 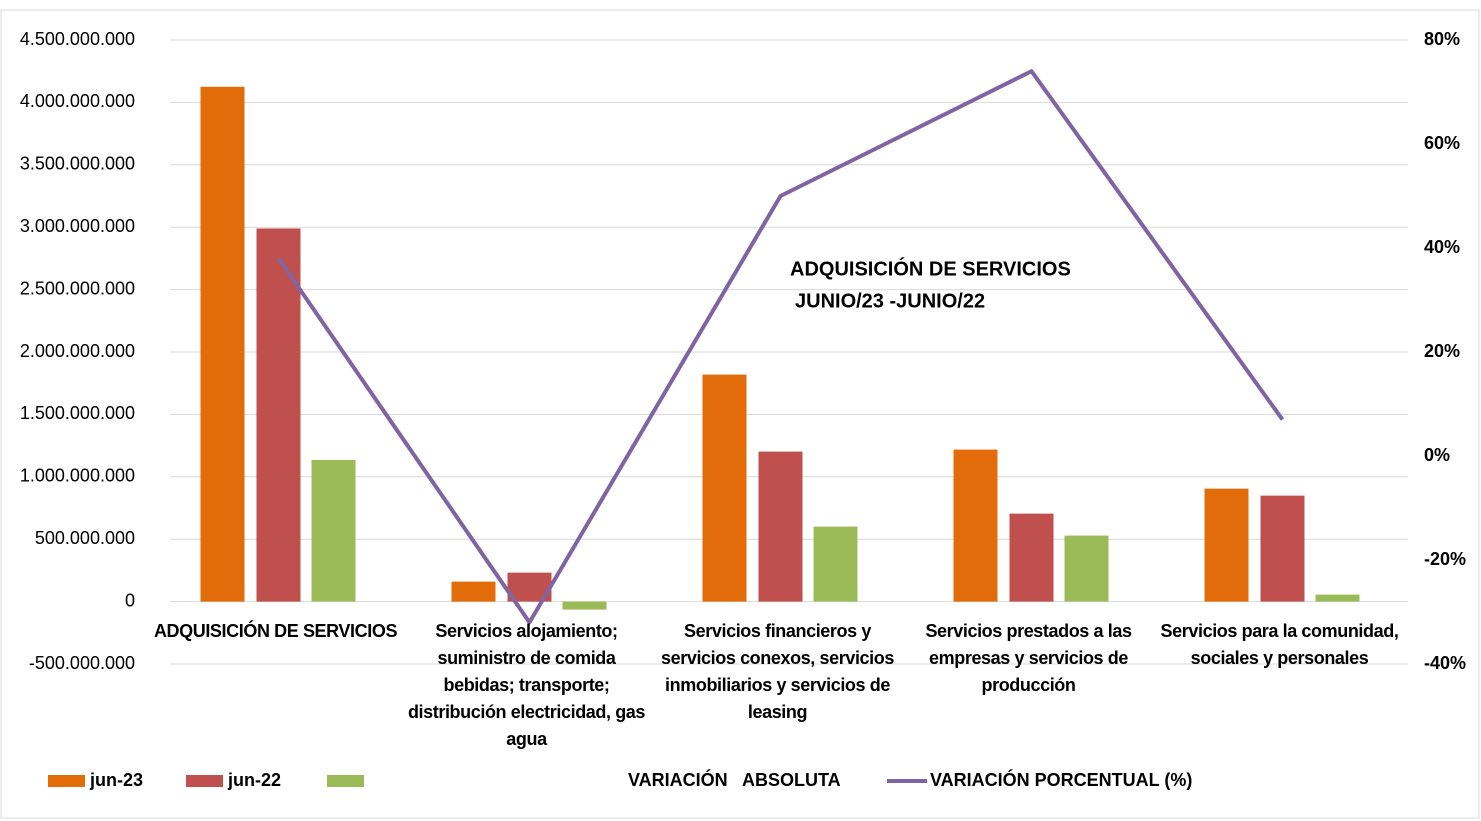 I want to click on y-tick-label: 4.000.000.000, so click(x=77, y=101).